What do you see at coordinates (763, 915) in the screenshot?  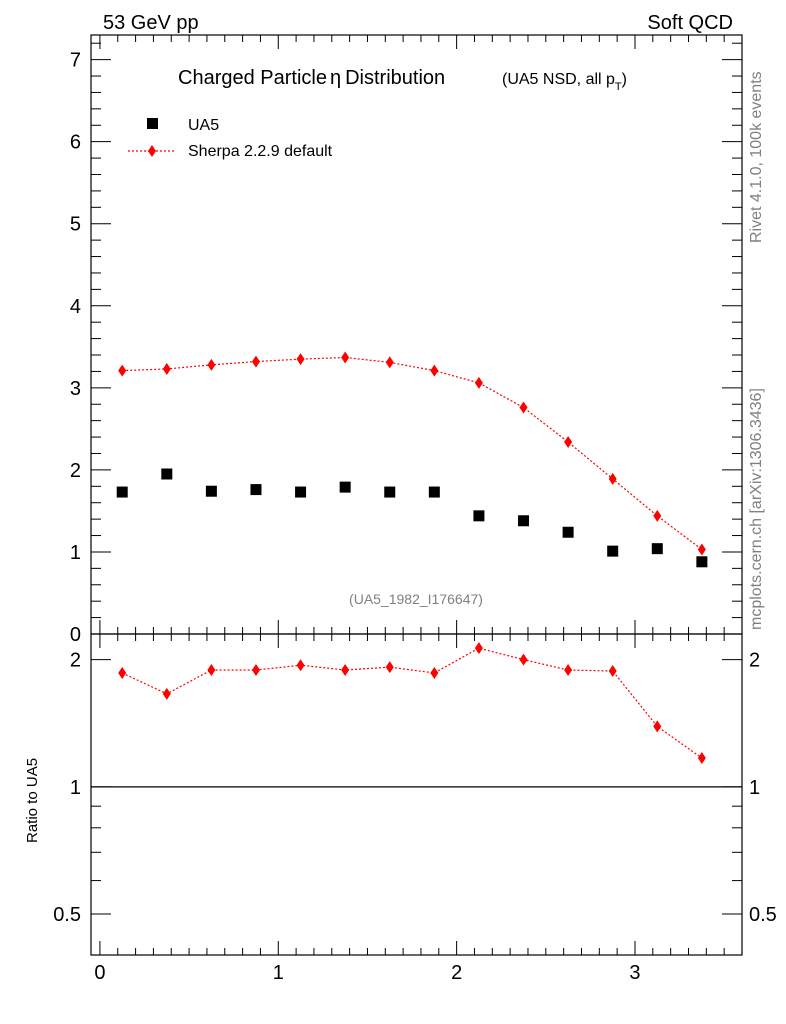 I see `ratio-y-tick-label-right: 0.5` at bounding box center [763, 915].